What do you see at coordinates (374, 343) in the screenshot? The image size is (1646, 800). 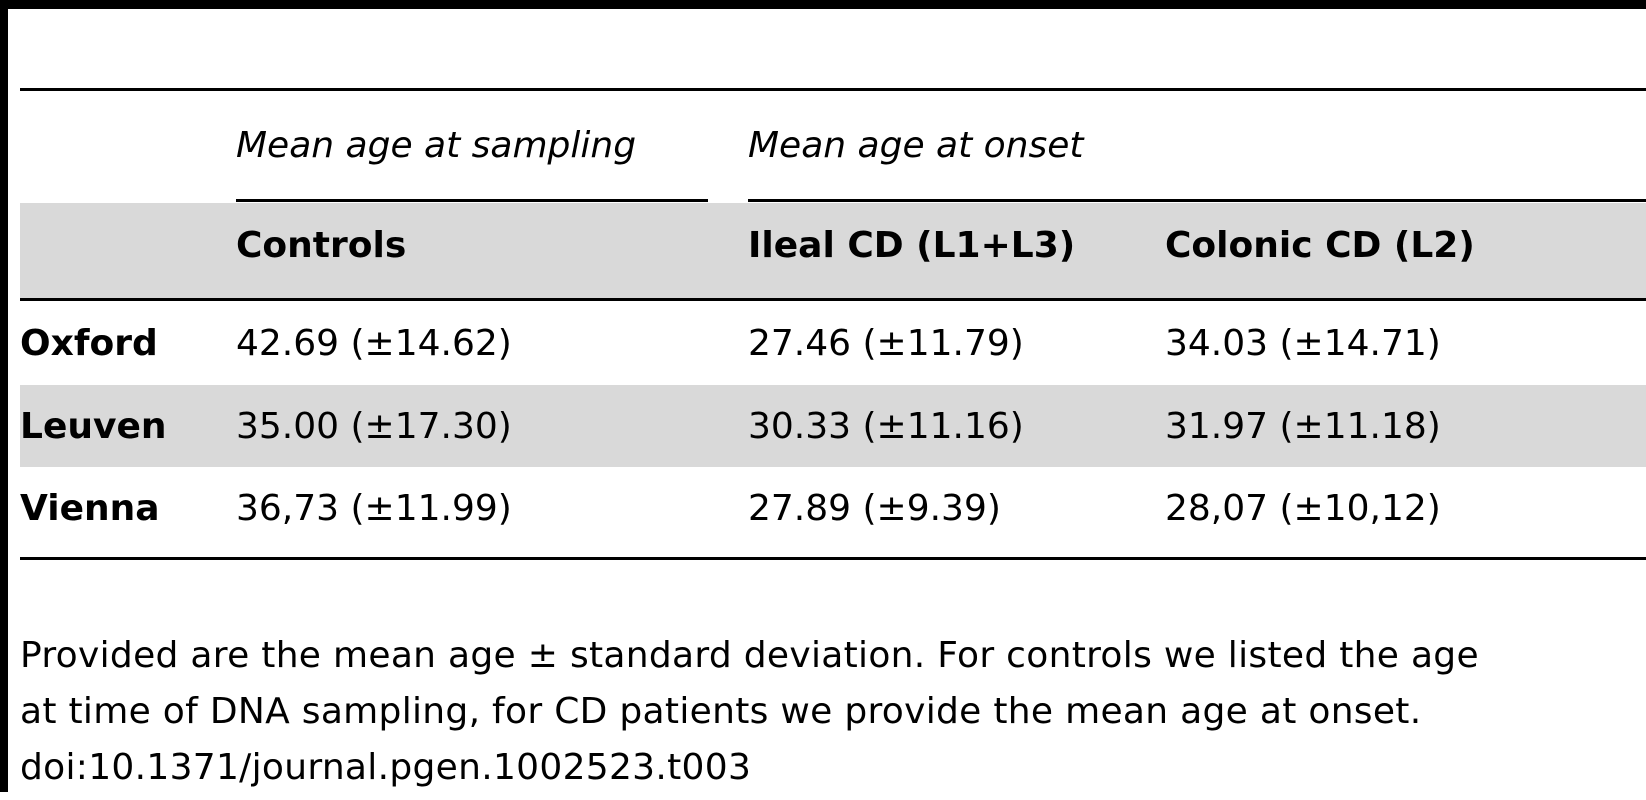 I see `cell-controls: 42.69 (±14.62)` at bounding box center [374, 343].